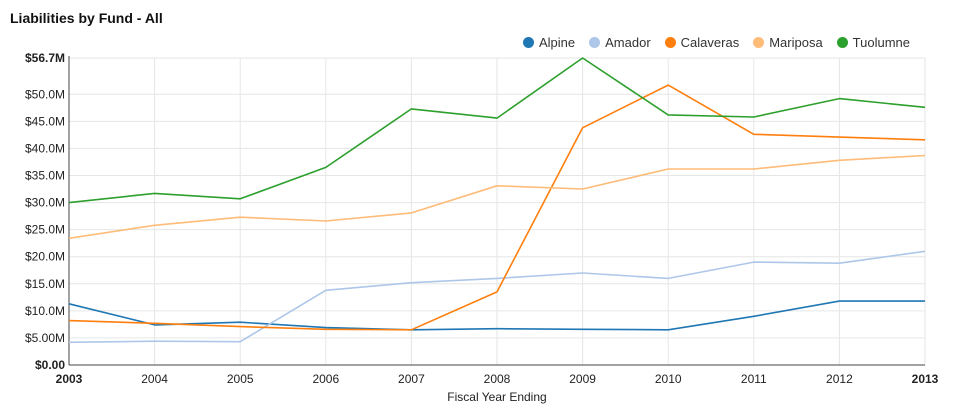  Describe the element at coordinates (557, 42) in the screenshot. I see `legend-label: Alpine` at that location.